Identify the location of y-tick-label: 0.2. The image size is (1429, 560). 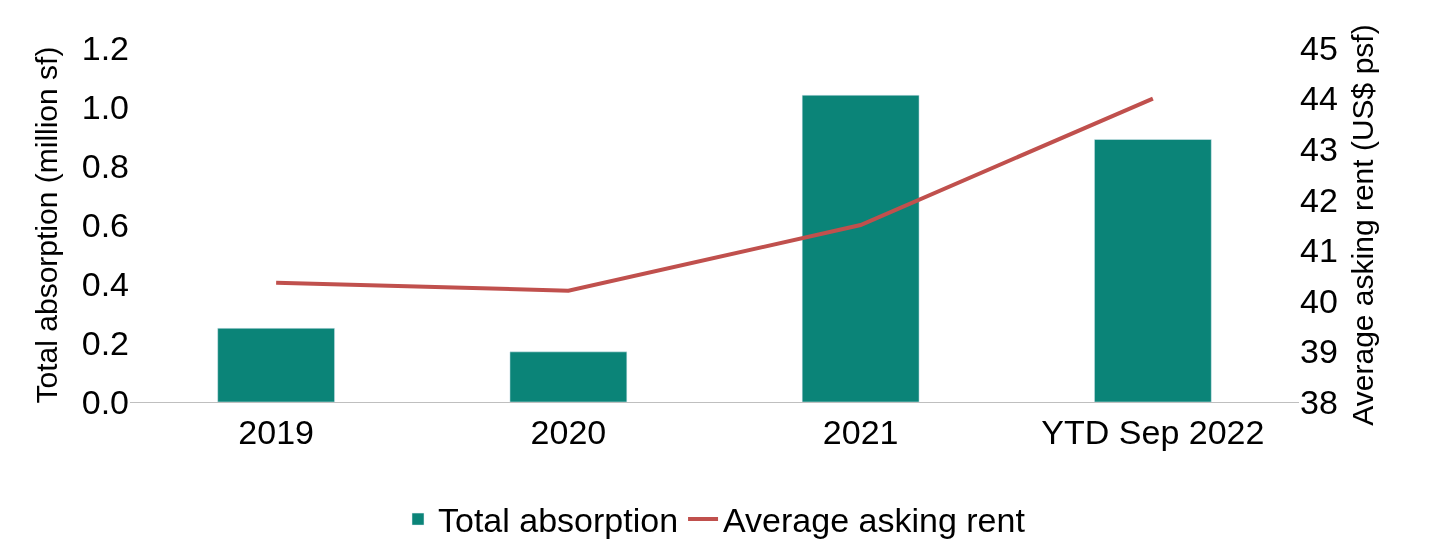
(105, 342).